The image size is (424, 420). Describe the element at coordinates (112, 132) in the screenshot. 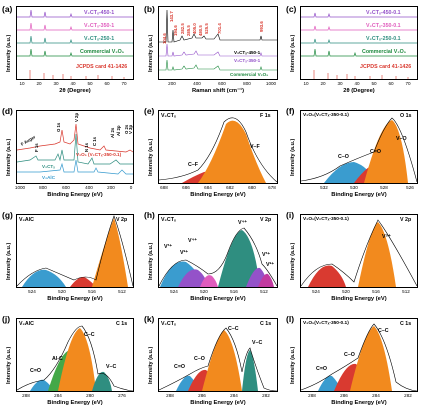

I see `peak-label: Al 2s` at that location.